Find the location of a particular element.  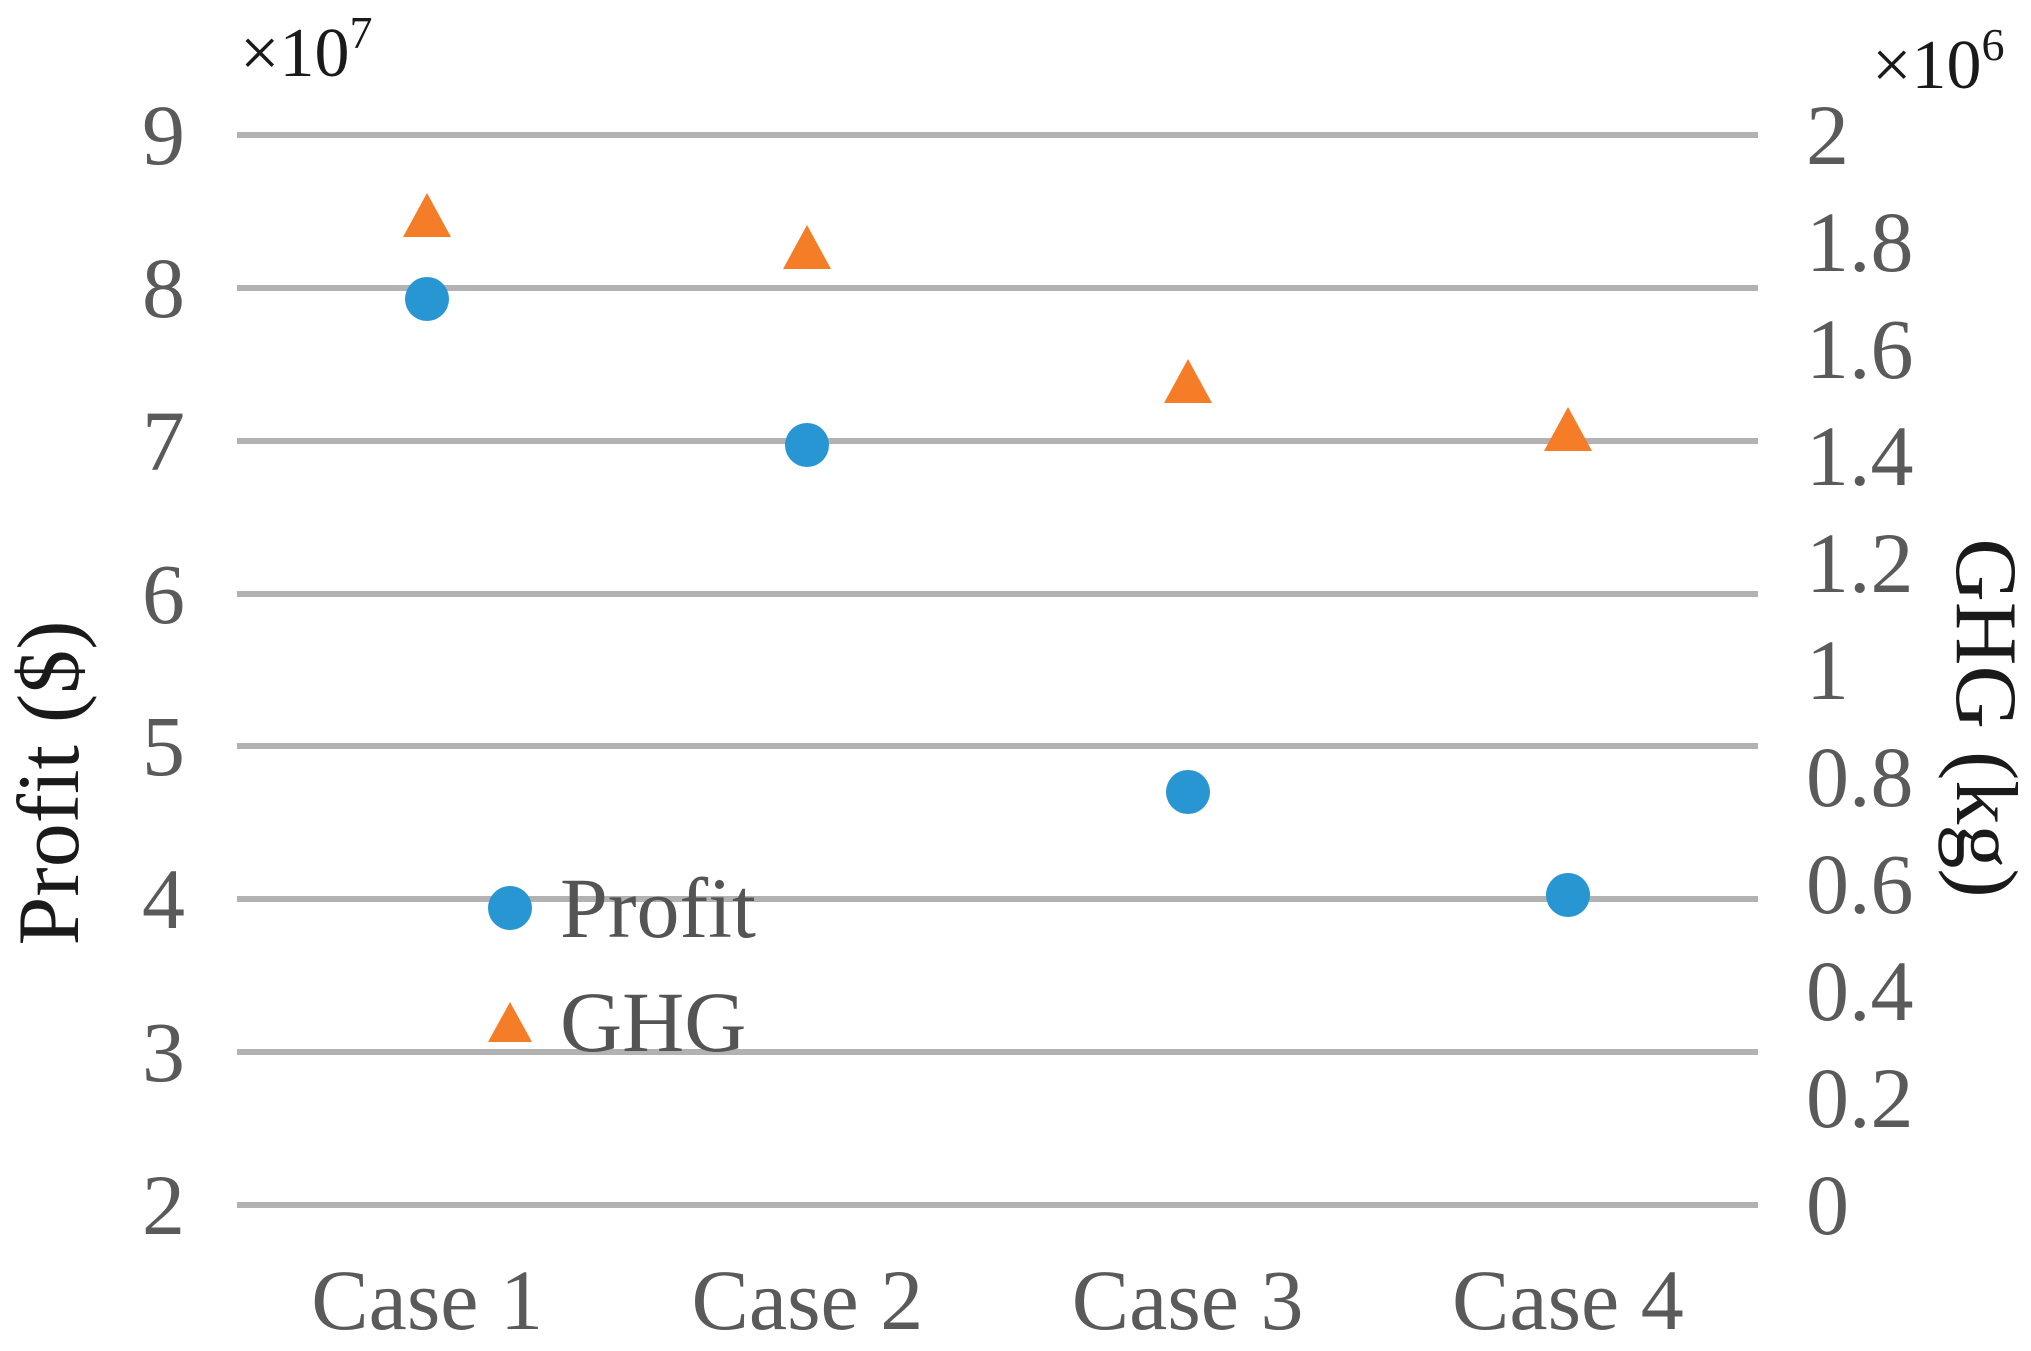

x-tick-label-case-4: Case 4 is located at coordinates (1568, 1300).